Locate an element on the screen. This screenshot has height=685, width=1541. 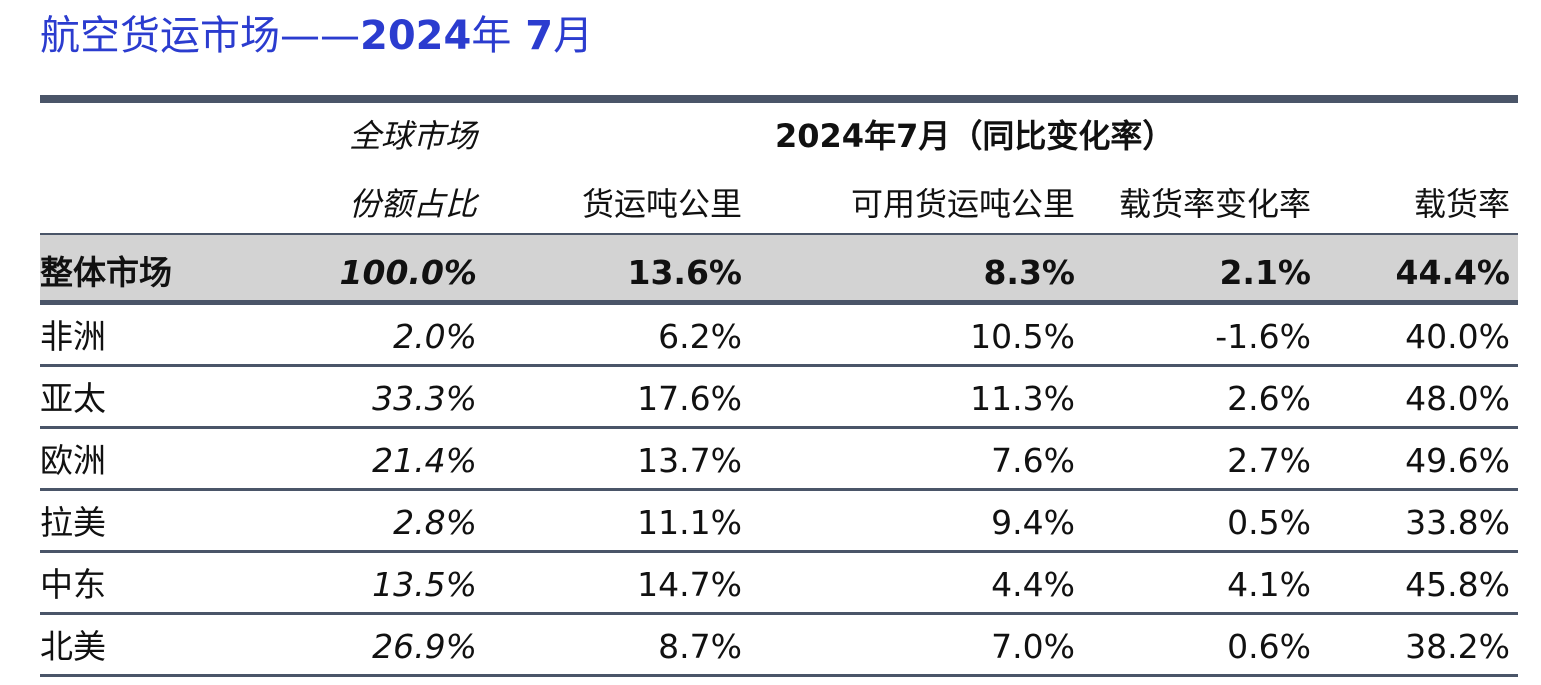
share-cell: 21.4% is located at coordinates (424, 460).